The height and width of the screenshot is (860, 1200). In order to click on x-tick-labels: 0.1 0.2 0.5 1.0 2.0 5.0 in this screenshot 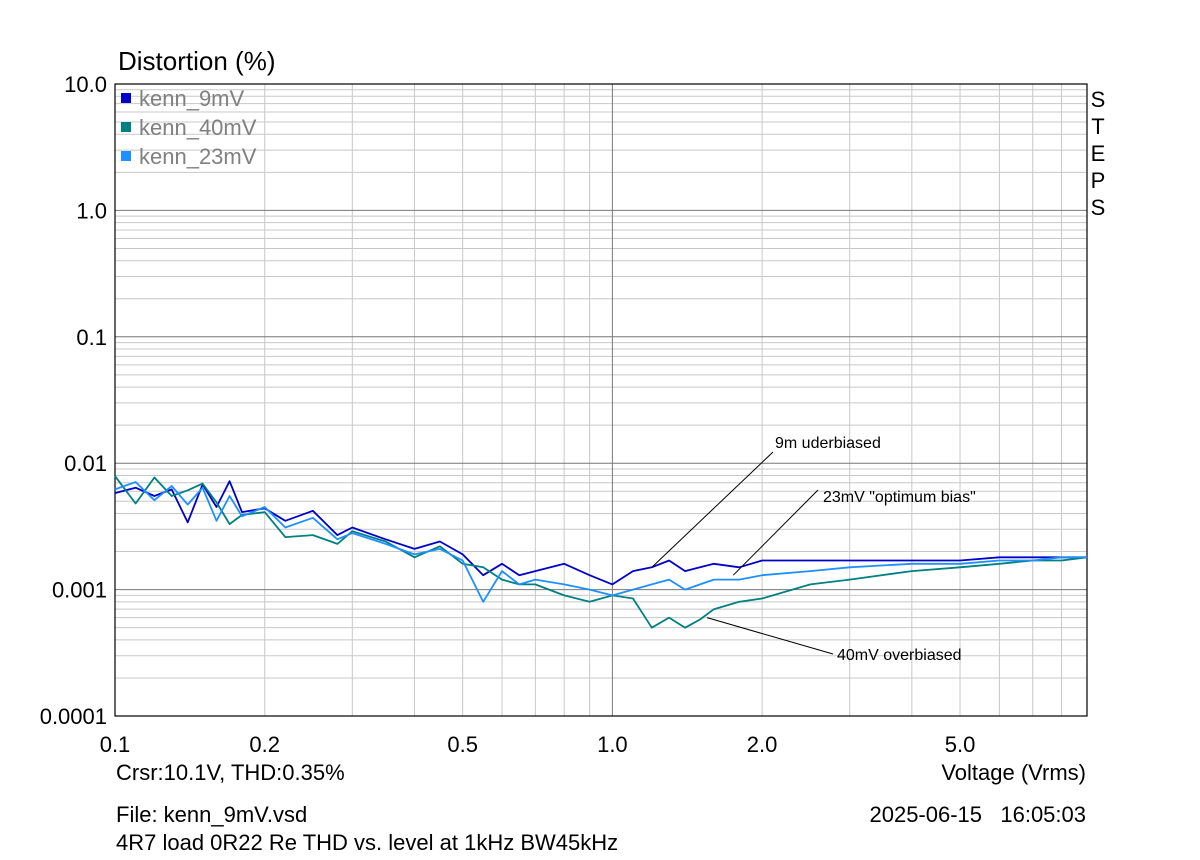, I will do `click(538, 744)`.